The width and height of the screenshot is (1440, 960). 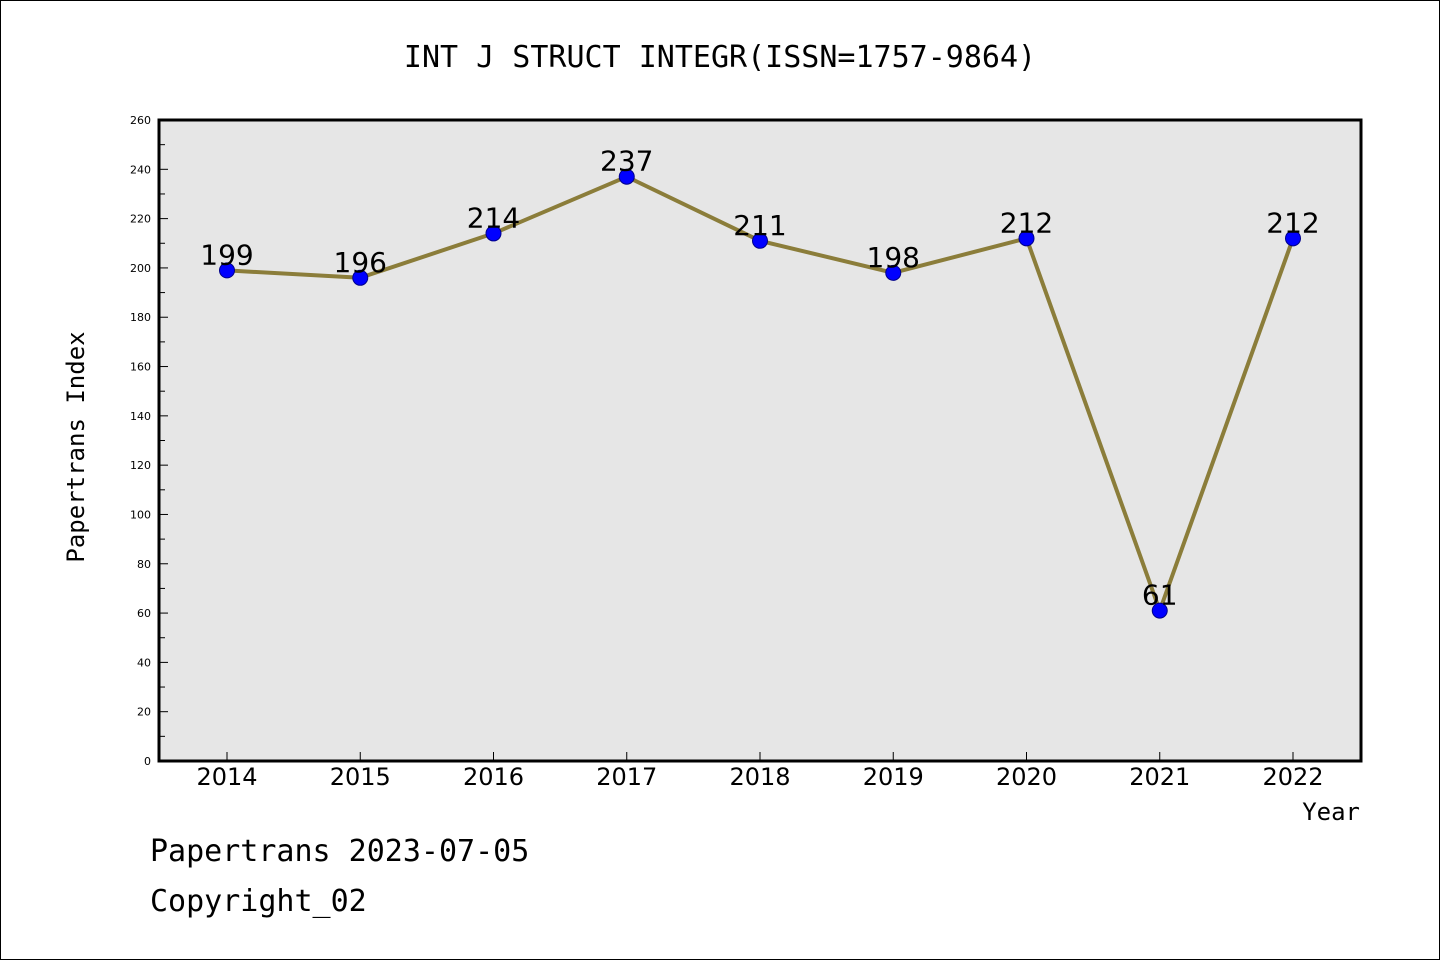 I want to click on data-label: 214, so click(x=493, y=217).